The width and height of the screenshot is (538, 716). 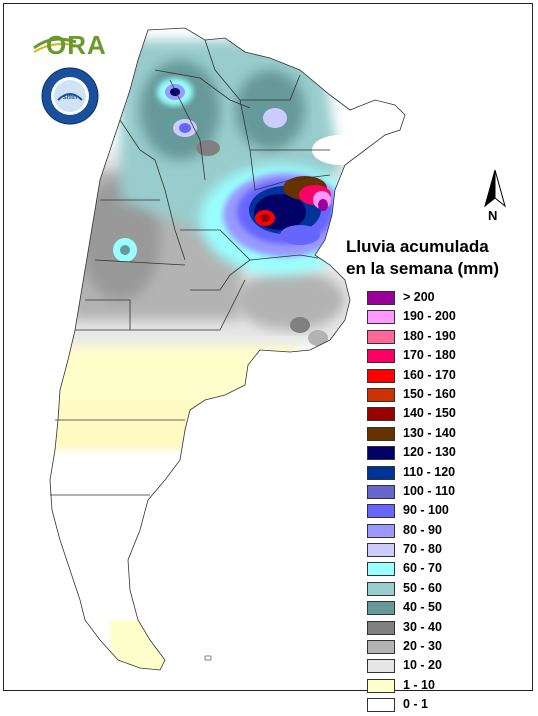 I want to click on ora-logo: ORA, so click(x=71, y=46).